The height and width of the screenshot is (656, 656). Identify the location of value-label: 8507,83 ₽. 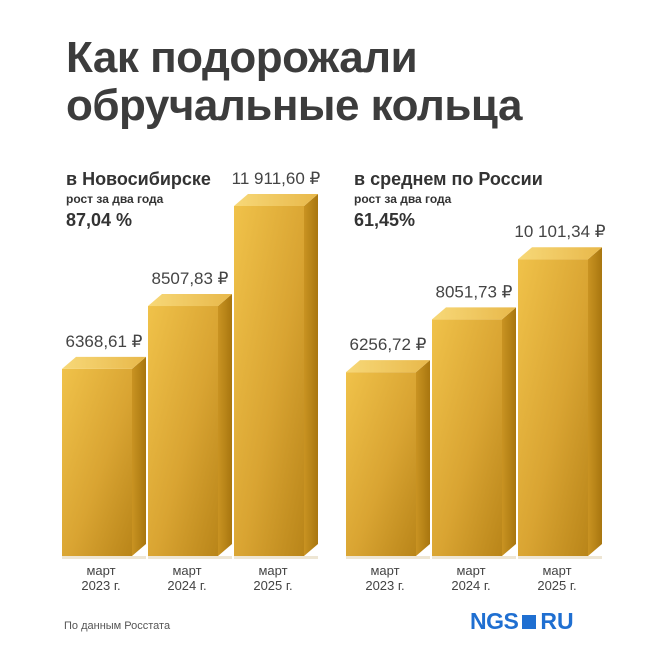
(190, 278).